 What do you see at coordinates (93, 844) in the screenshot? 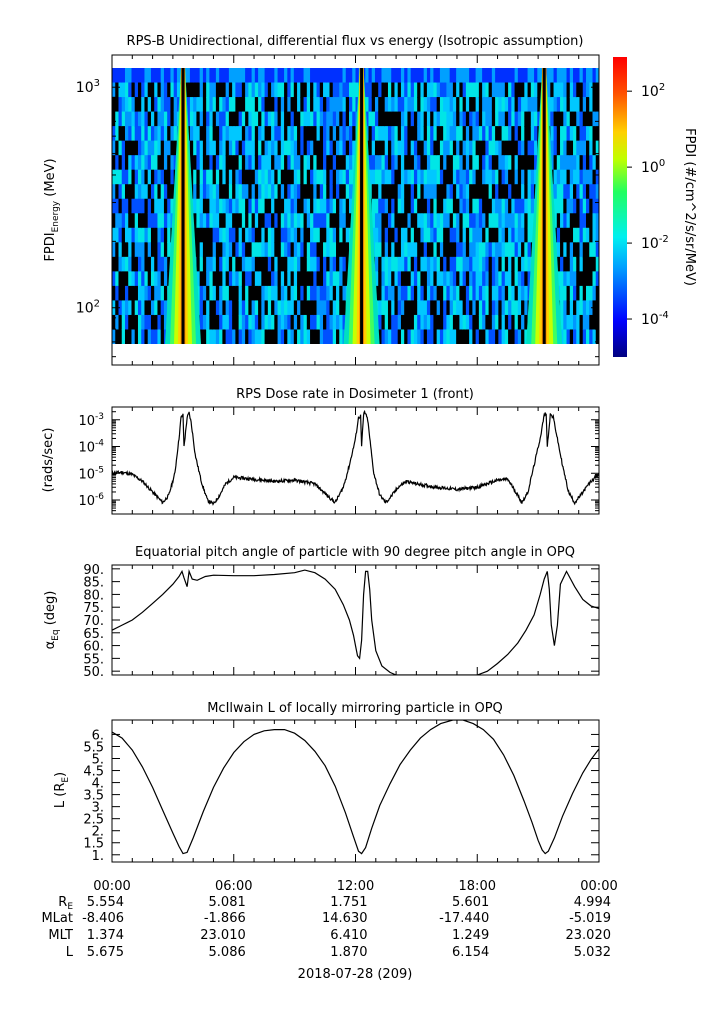
I see `y-tick-label: 1.5` at bounding box center [93, 844].